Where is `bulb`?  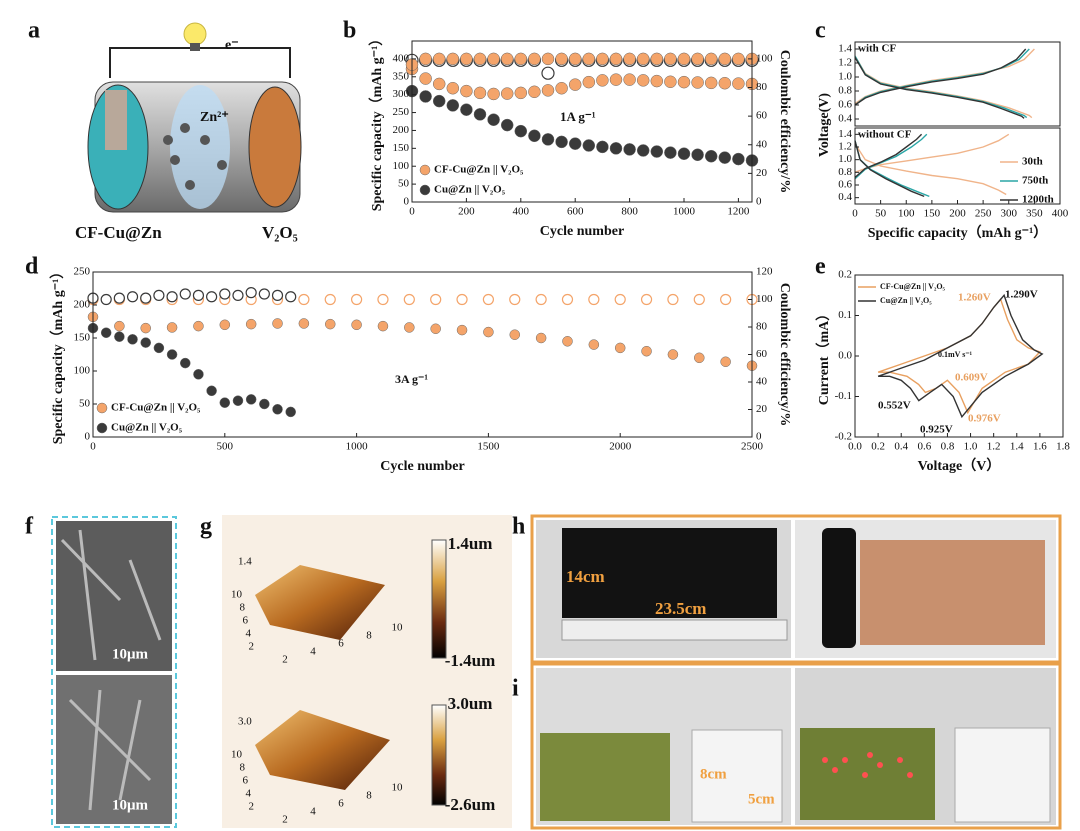 bulb is located at coordinates (195, 34).